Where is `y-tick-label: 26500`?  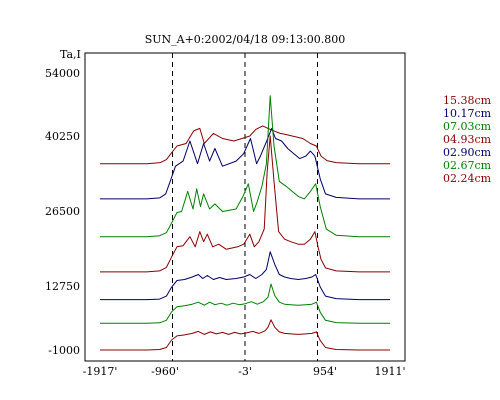
y-tick-label: 26500 is located at coordinates (62, 211).